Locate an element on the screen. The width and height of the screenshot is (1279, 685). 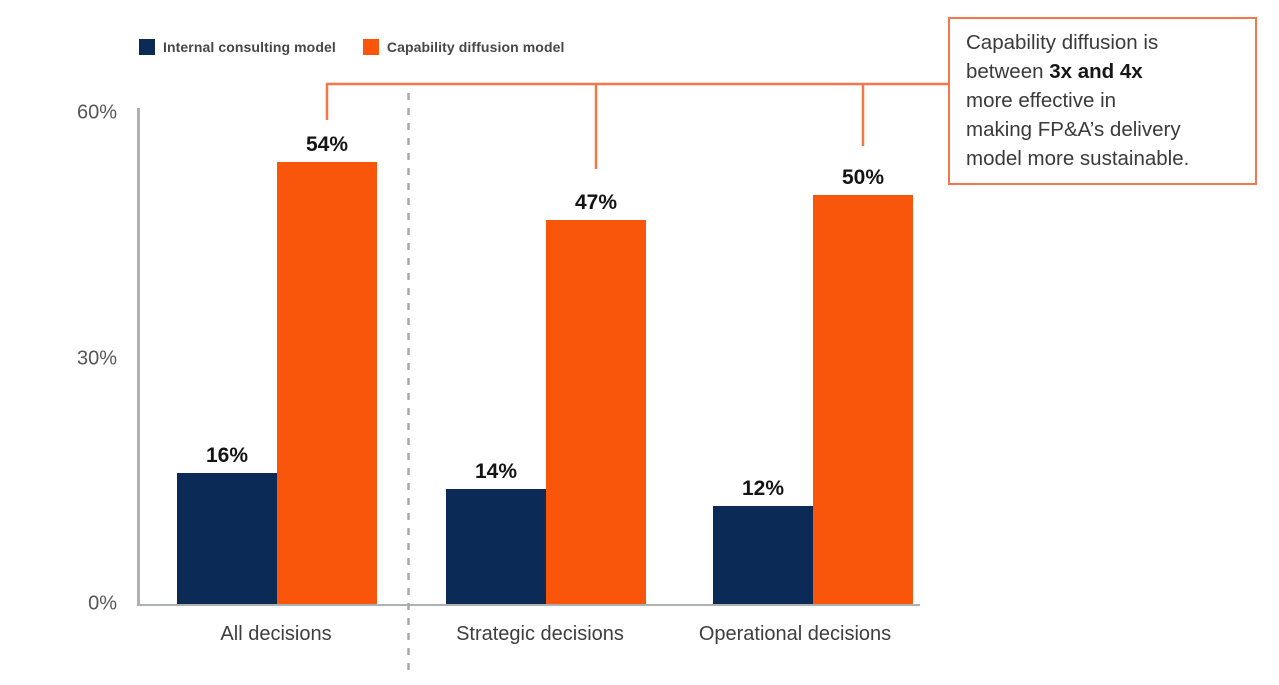
y-axis-line is located at coordinates (138, 356).